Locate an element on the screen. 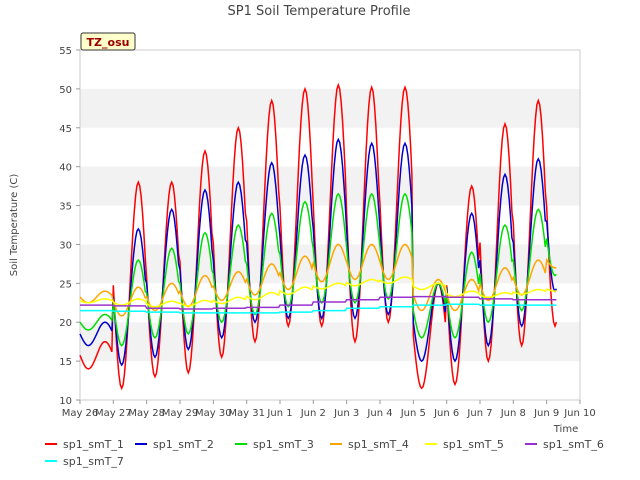 The height and width of the screenshot is (480, 640). x-tick-label: May 27 is located at coordinates (113, 413).